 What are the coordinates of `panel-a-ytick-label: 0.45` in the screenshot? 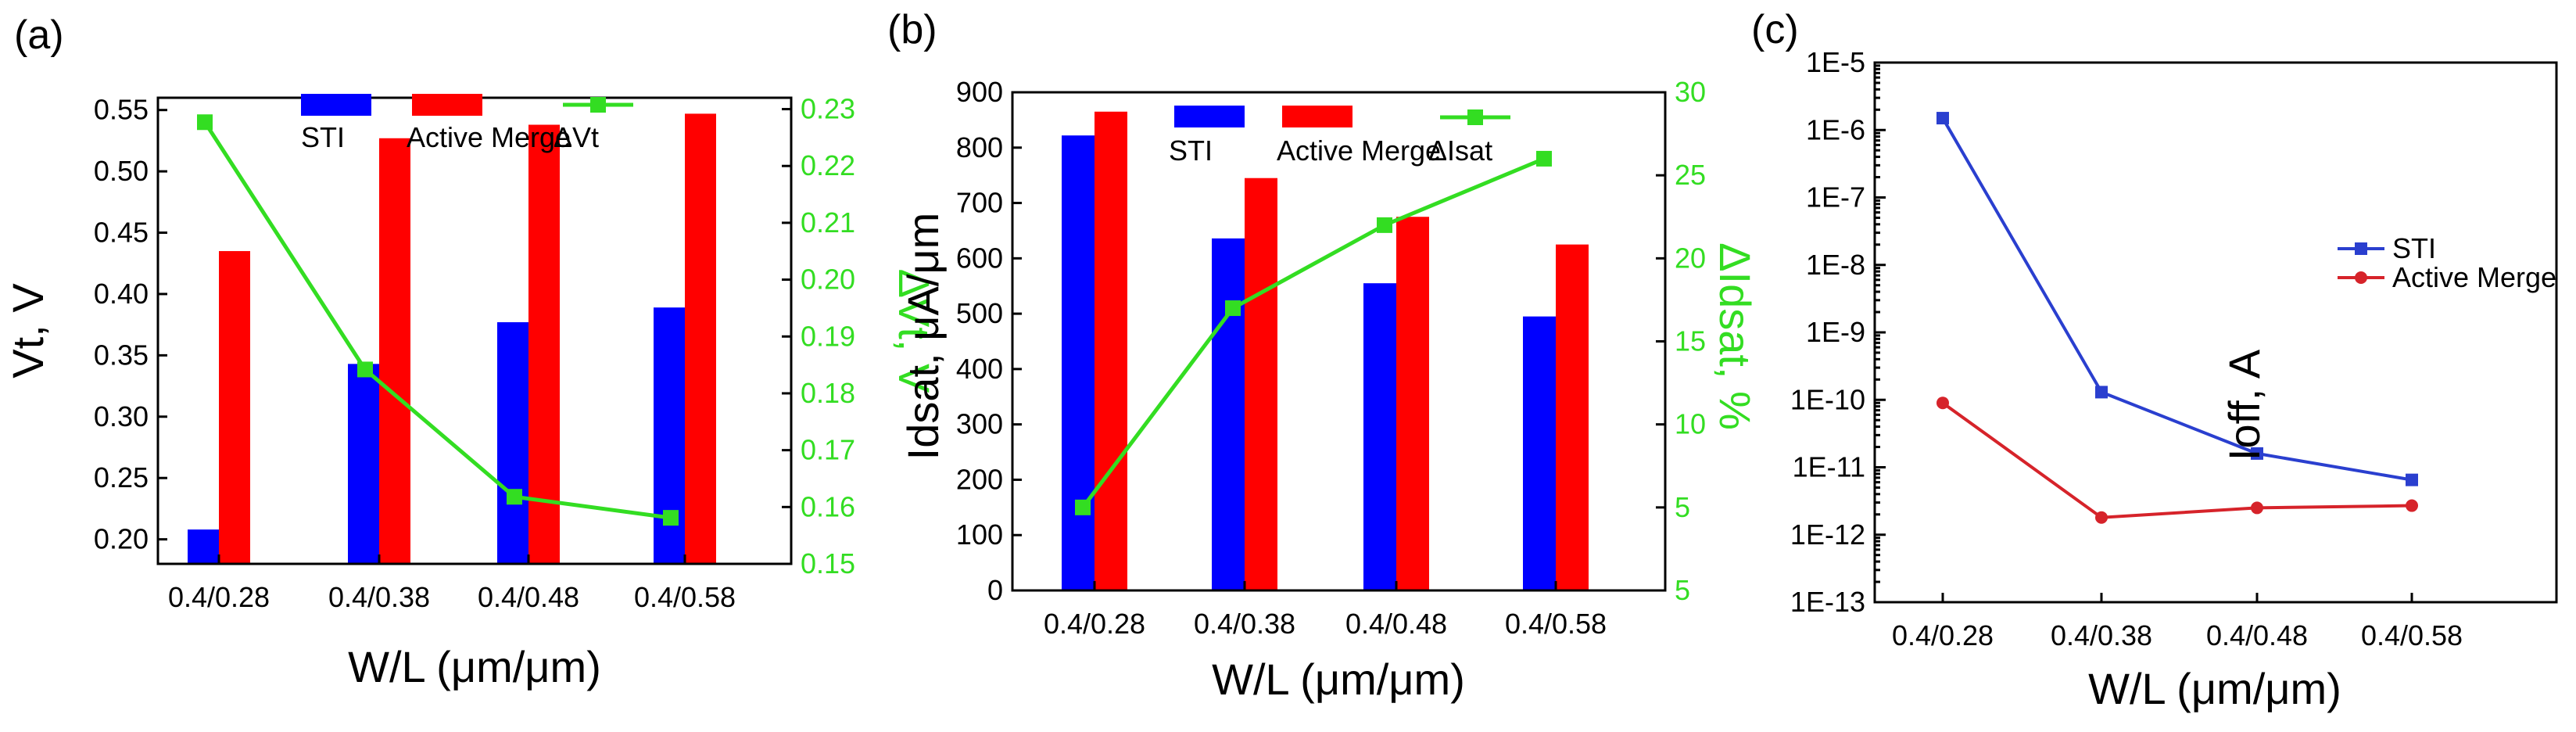 It's located at (121, 233).